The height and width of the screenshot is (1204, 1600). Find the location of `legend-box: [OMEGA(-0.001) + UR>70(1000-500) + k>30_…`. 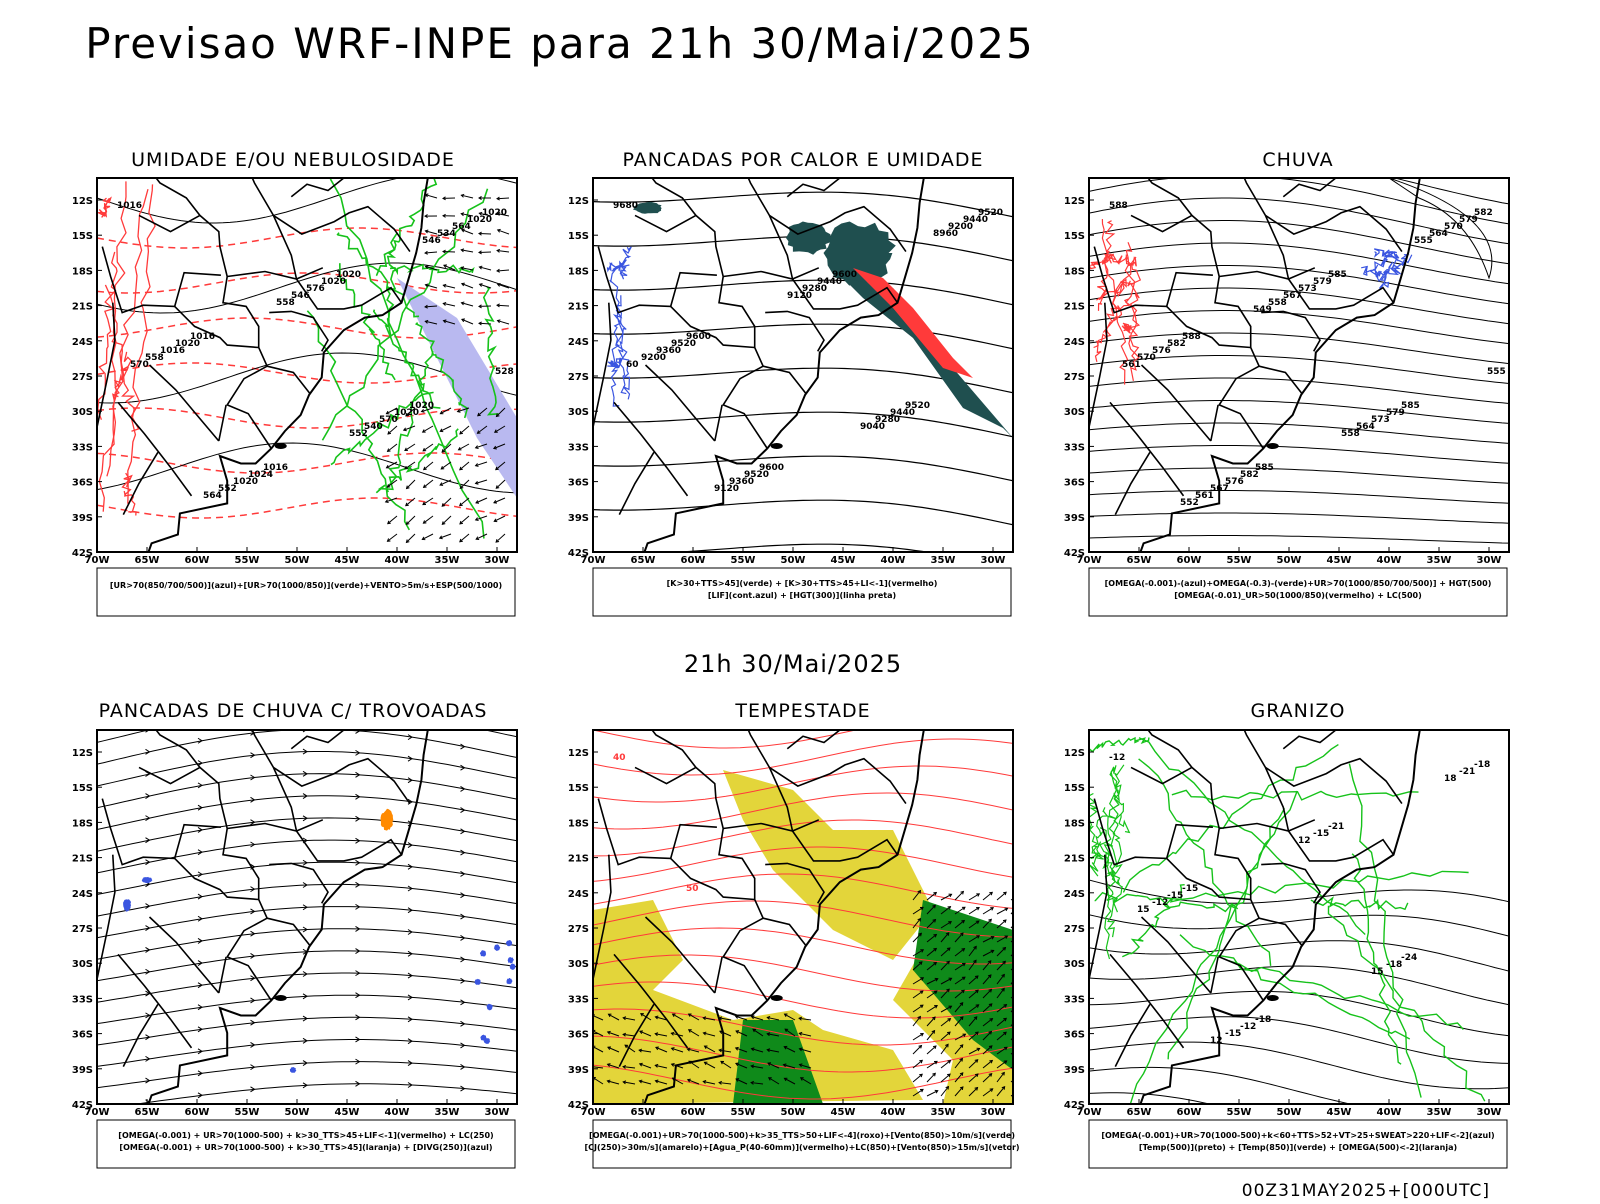

legend-box: [OMEGA(-0.001) + UR>70(1000-500) + k>30_… is located at coordinates (306, 1144).